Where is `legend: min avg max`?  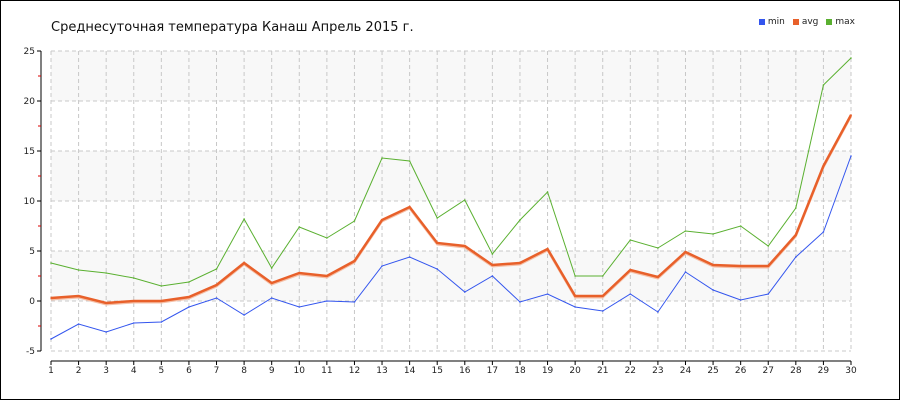
legend: min avg max is located at coordinates (806, 22).